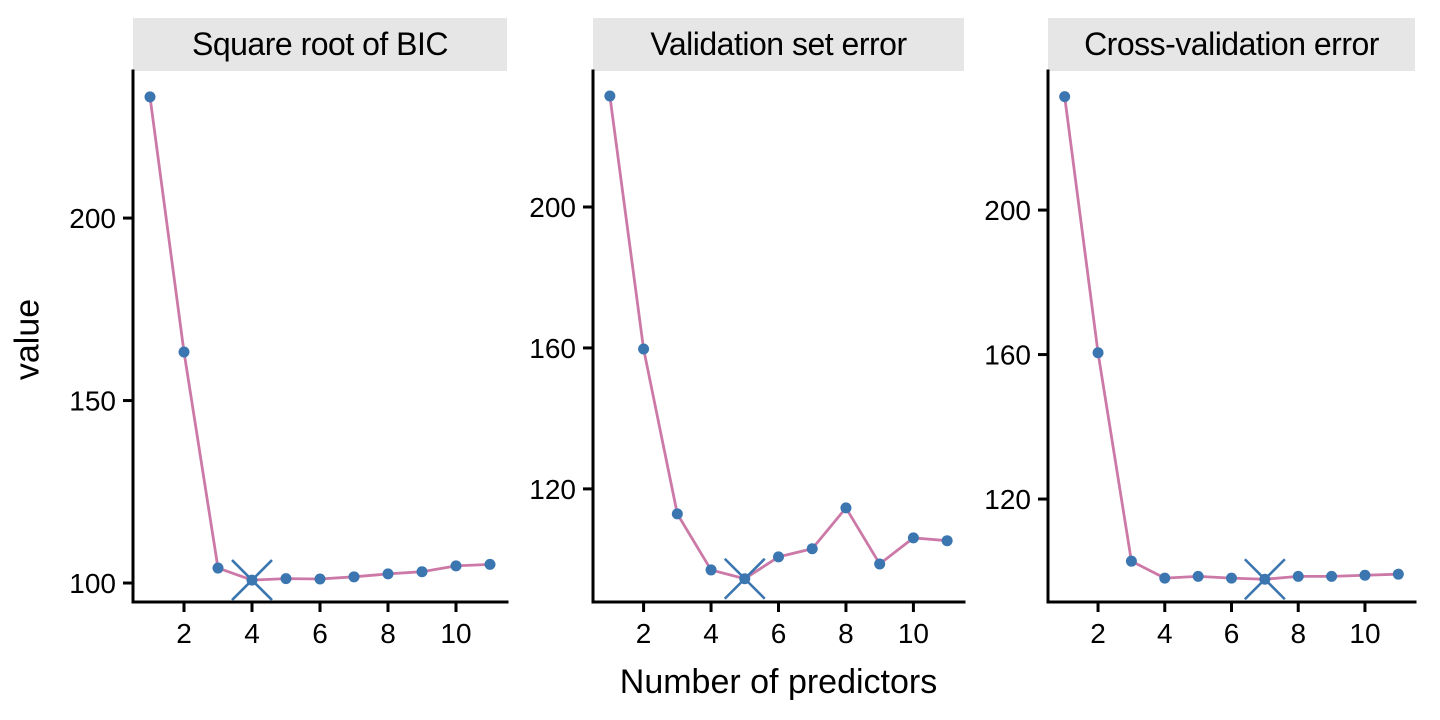 This screenshot has width=1440, height=720. What do you see at coordinates (92, 401) in the screenshot?
I see `y-axis-tick-label: 150` at bounding box center [92, 401].